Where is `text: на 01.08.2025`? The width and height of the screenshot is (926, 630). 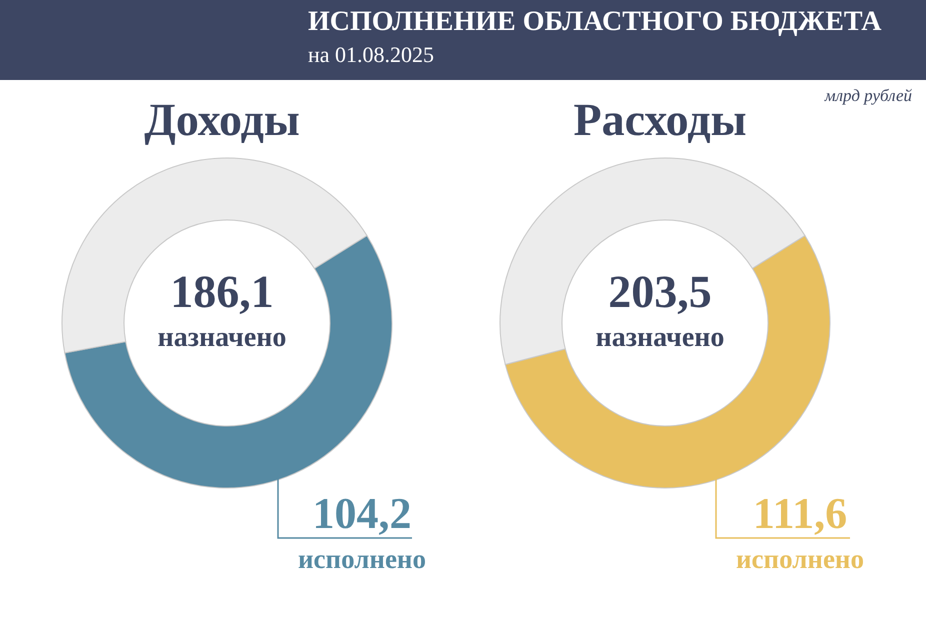 text: на 01.08.2025 is located at coordinates (371, 55).